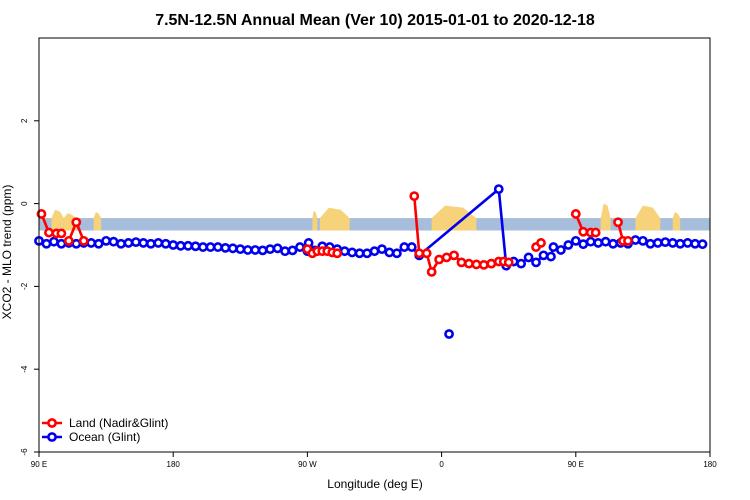  I want to click on y-tick-label-2: -2, so click(24, 286).